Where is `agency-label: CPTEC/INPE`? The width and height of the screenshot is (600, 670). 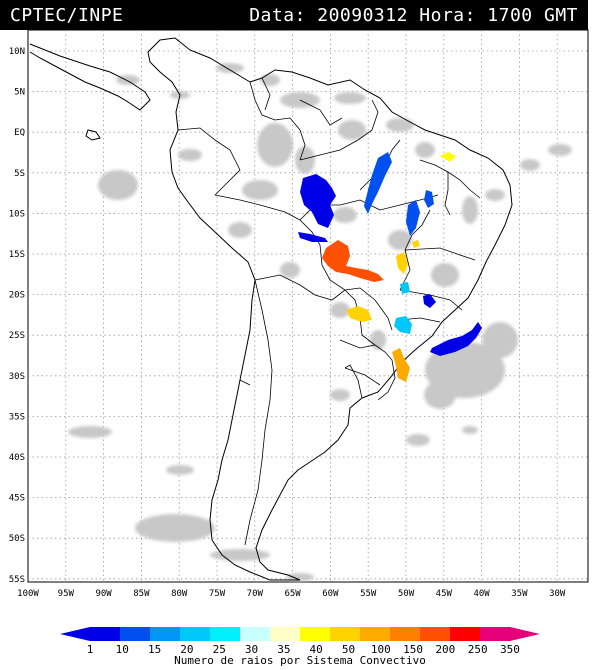 agency-label: CPTEC/INPE is located at coordinates (67, 15).